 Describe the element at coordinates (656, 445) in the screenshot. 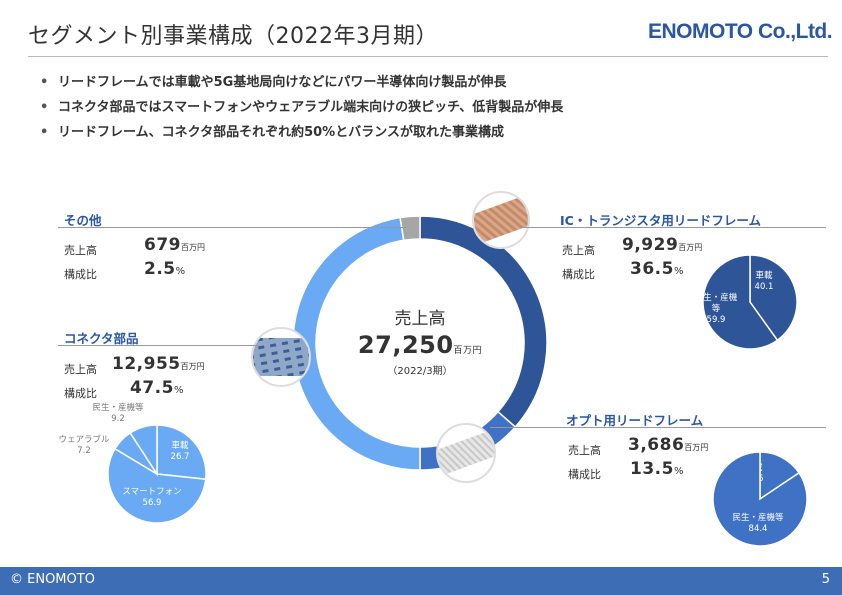

I see `sales-number: 3,686` at that location.